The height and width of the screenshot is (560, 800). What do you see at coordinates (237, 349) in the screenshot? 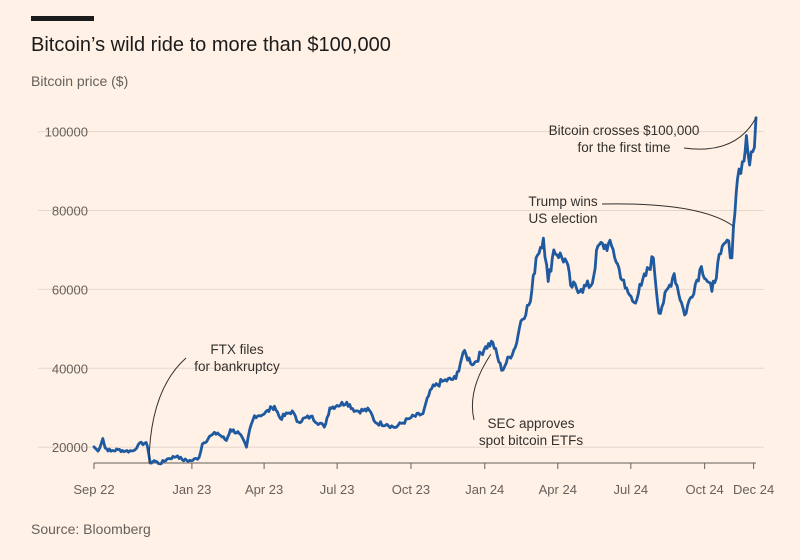
I see `annotation-label: FTX files` at bounding box center [237, 349].